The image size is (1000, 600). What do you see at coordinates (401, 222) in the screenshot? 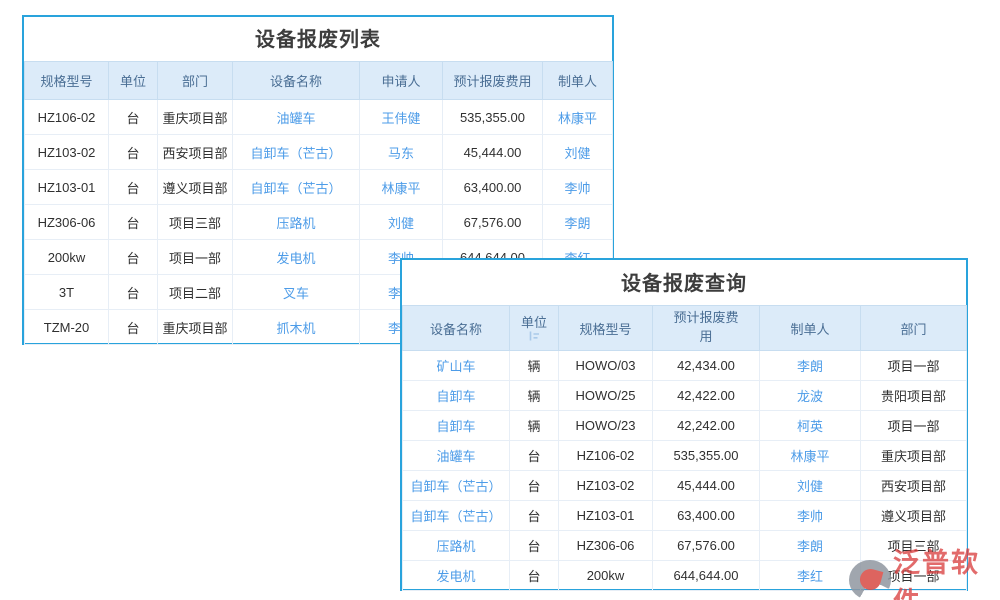
I see `cell-applicant-link: 刘健` at bounding box center [401, 222].